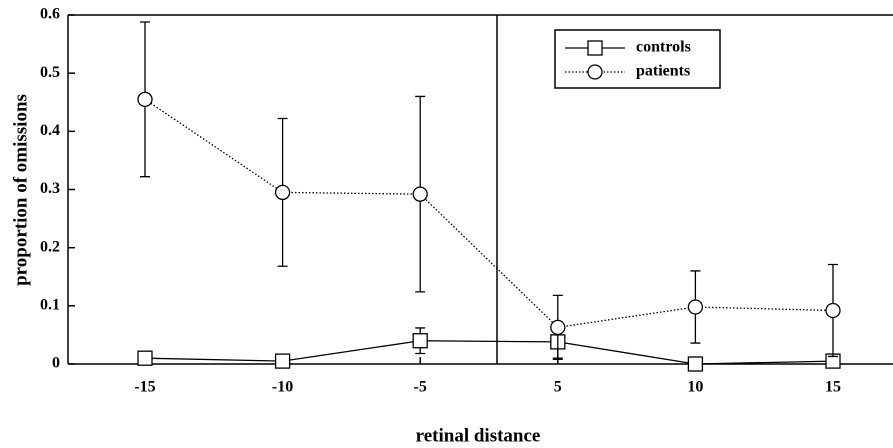 The height and width of the screenshot is (448, 893). Describe the element at coordinates (420, 387) in the screenshot. I see `x-tick-label: -5` at that location.